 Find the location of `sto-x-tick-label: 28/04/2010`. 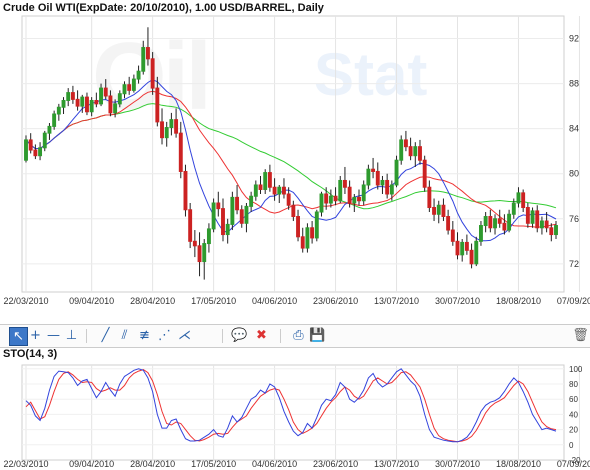

sto-x-tick-label: 28/04/2010 is located at coordinates (152, 464).